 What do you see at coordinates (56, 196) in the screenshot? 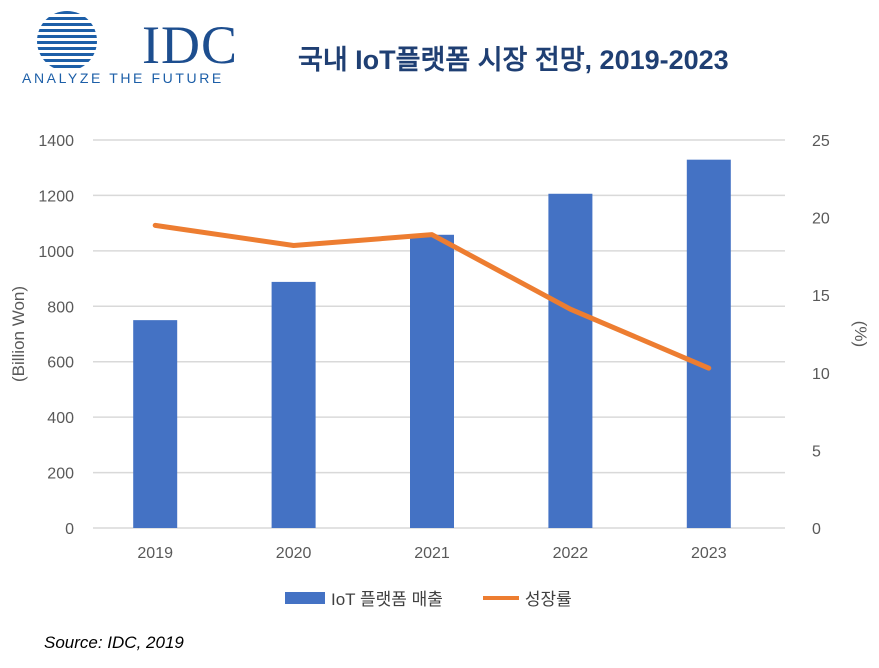
I see `y-tick-label: 1200` at bounding box center [56, 196].